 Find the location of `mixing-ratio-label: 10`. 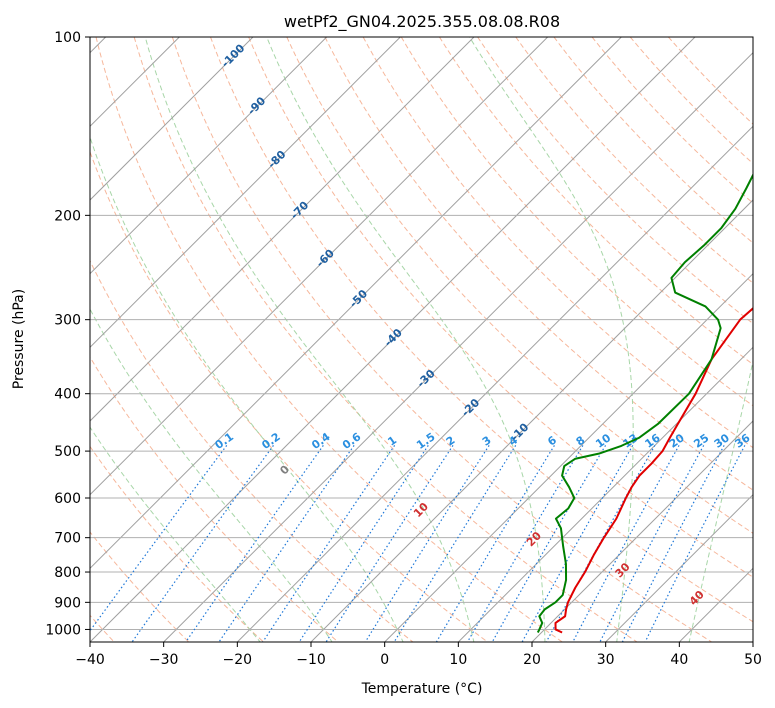

mixing-ratio-label: 10 is located at coordinates (603, 441).